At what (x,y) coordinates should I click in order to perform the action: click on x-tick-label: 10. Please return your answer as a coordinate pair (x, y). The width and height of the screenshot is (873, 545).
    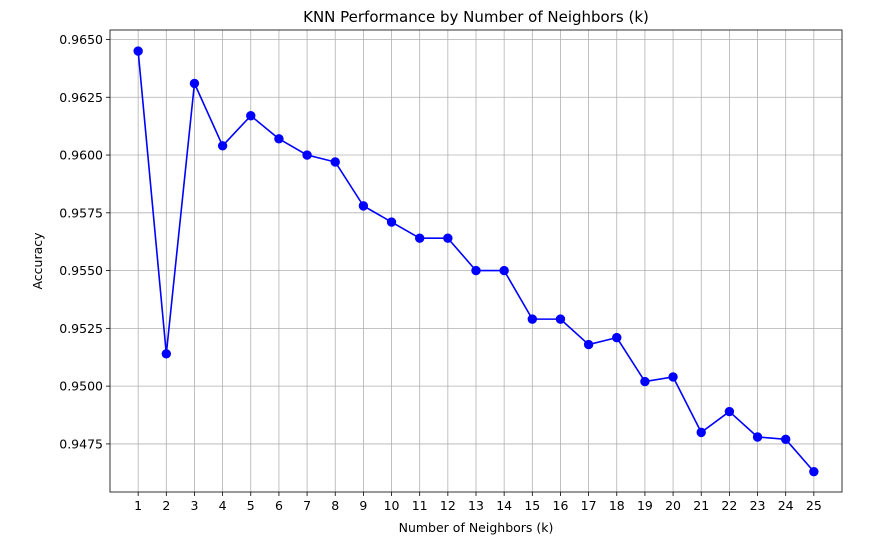
    Looking at the image, I should click on (392, 505).